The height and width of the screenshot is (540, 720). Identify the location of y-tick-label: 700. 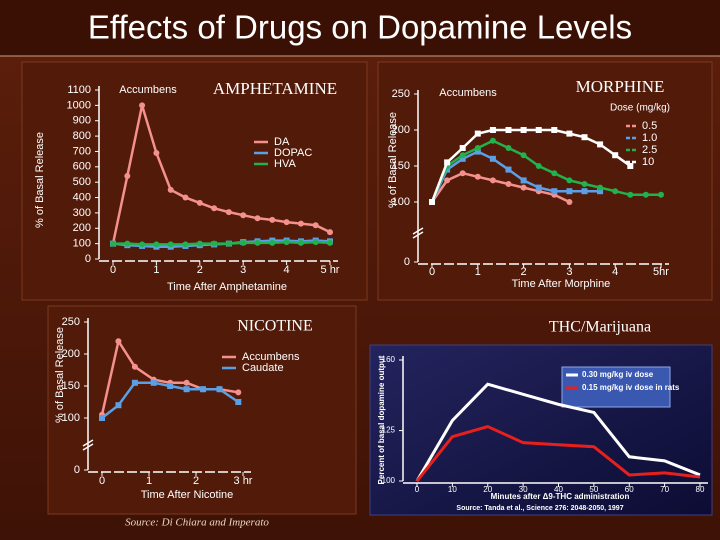
(82, 151).